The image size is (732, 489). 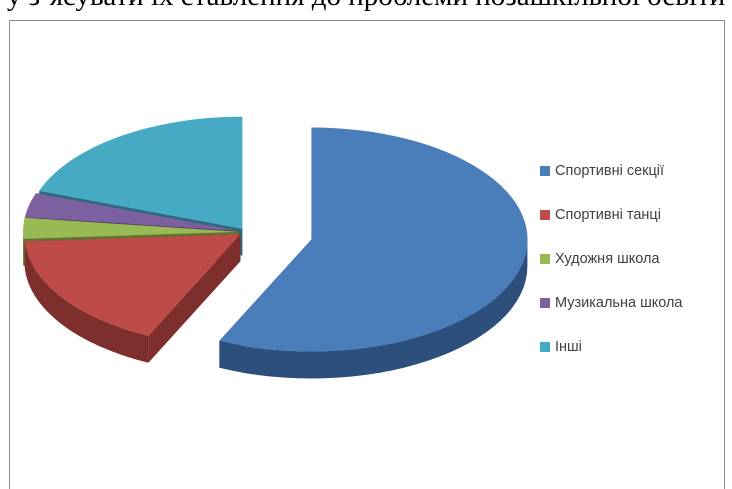 I want to click on legend-label: Інші, so click(x=568, y=347).